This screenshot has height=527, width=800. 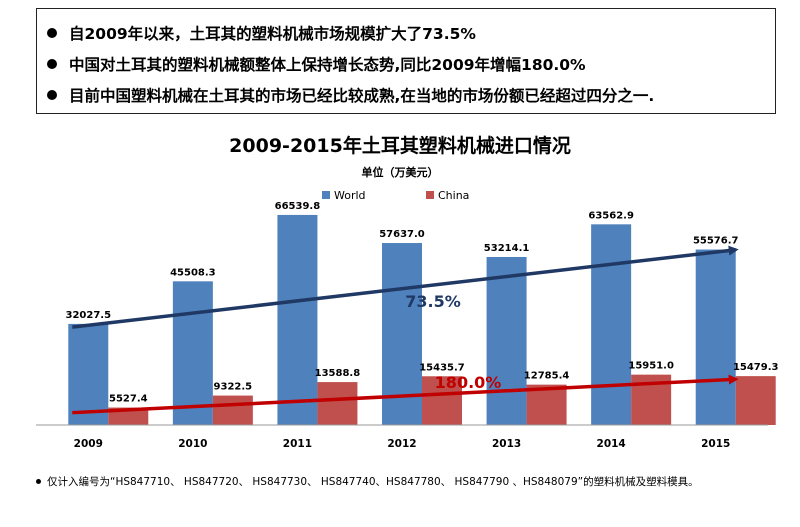 What do you see at coordinates (401, 444) in the screenshot?
I see `x-tick-label: 2012` at bounding box center [401, 444].